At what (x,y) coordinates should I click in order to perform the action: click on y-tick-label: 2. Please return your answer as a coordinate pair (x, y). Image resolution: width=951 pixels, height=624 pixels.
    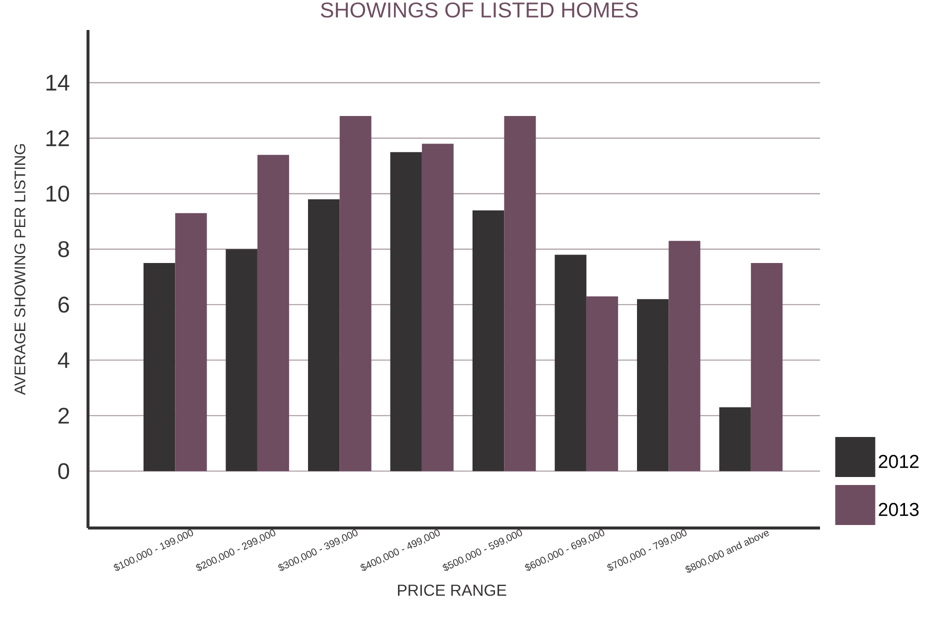
    Looking at the image, I should click on (63, 416).